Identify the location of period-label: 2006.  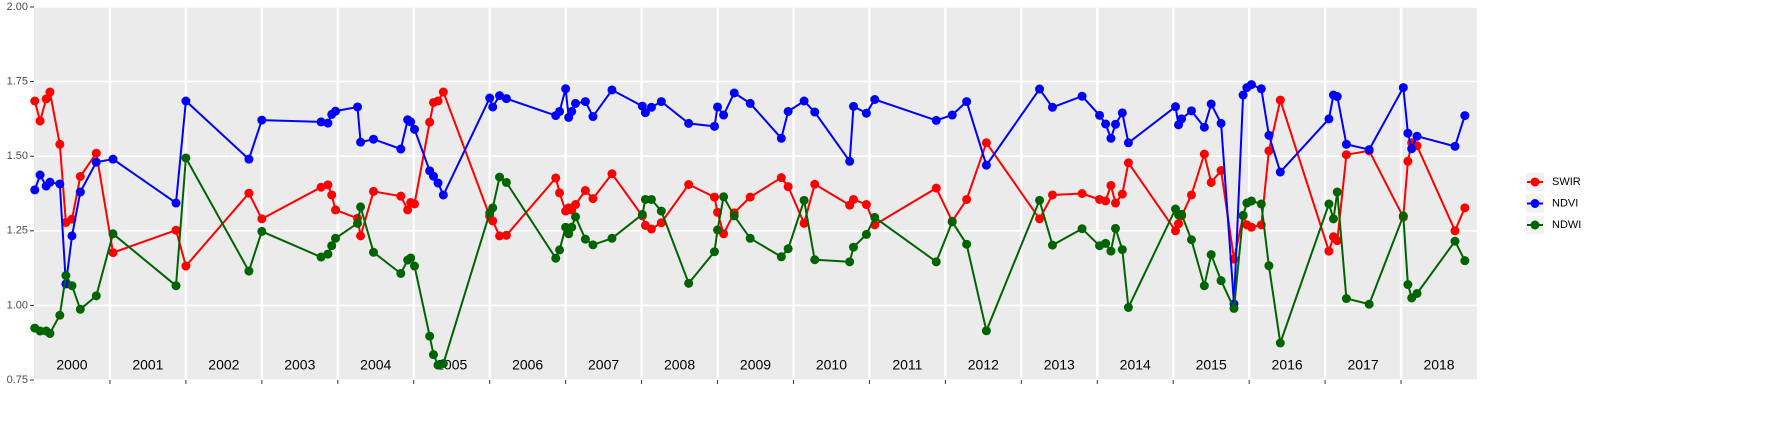
(527, 365).